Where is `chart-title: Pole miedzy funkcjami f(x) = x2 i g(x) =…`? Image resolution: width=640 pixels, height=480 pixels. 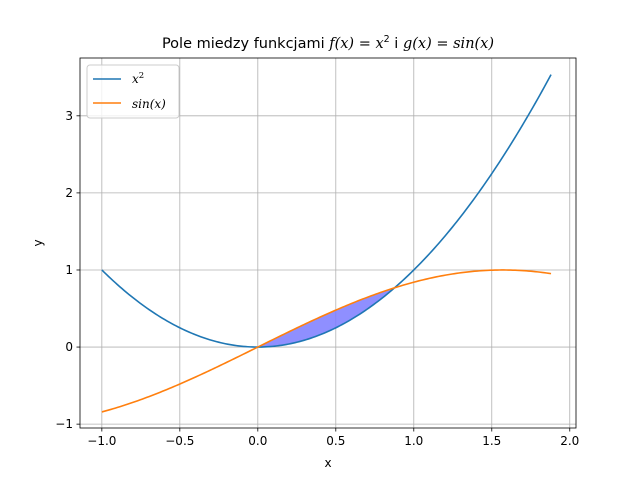 chart-title: Pole miedzy funkcjami f(x) = x2 i g(x) =… is located at coordinates (328, 43).